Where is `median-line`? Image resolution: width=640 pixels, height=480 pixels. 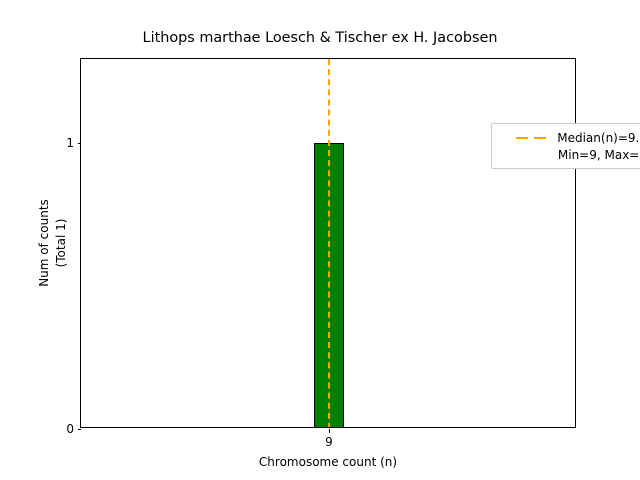 median-line is located at coordinates (329, 243).